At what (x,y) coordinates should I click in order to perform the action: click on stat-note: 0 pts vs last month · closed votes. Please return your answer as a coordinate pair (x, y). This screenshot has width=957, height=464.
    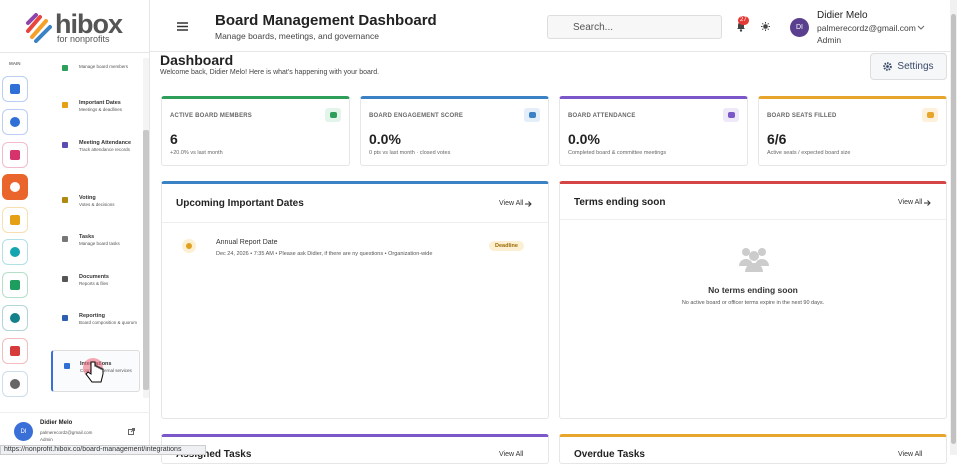
    Looking at the image, I should click on (410, 153).